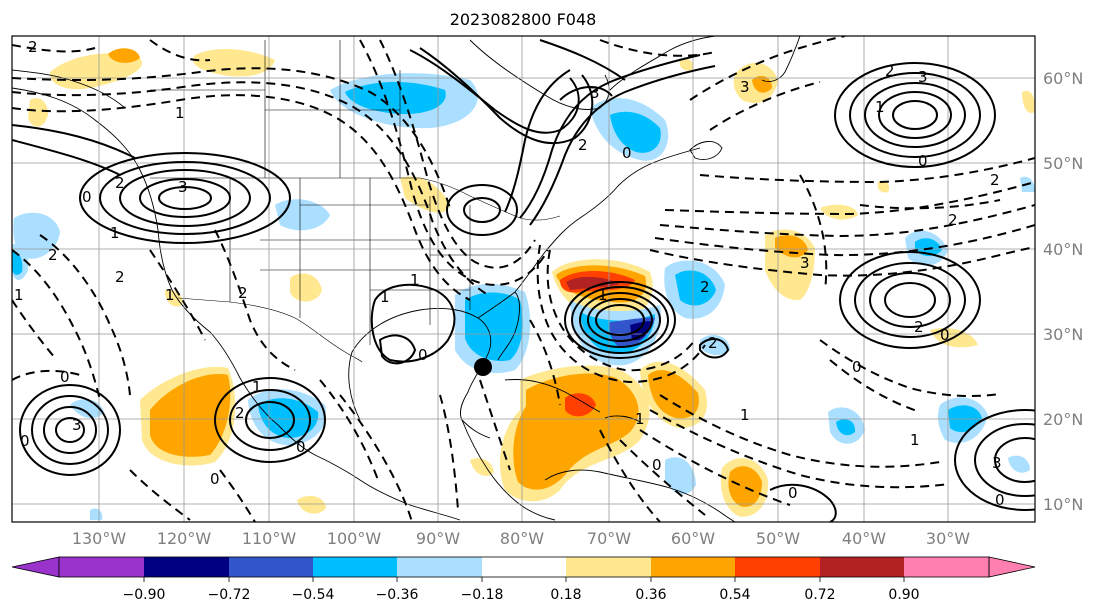 The image size is (1105, 615). I want to click on coastline-hudson-bay, so click(539, 74).